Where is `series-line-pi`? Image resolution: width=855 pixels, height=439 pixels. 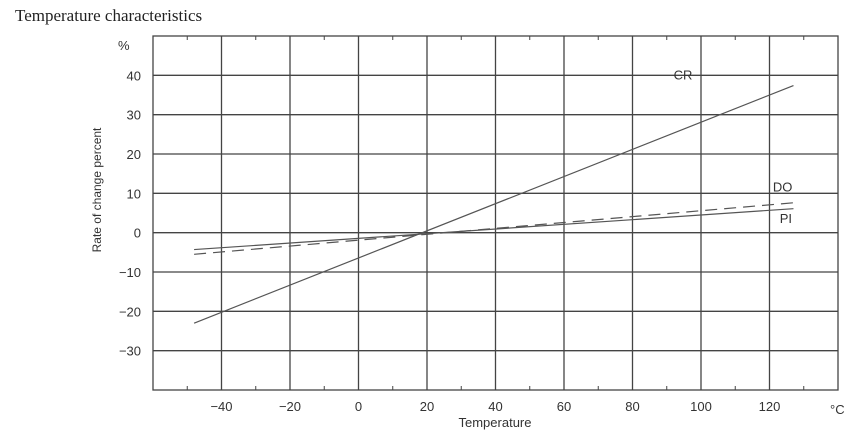 series-line-pi is located at coordinates (494, 229).